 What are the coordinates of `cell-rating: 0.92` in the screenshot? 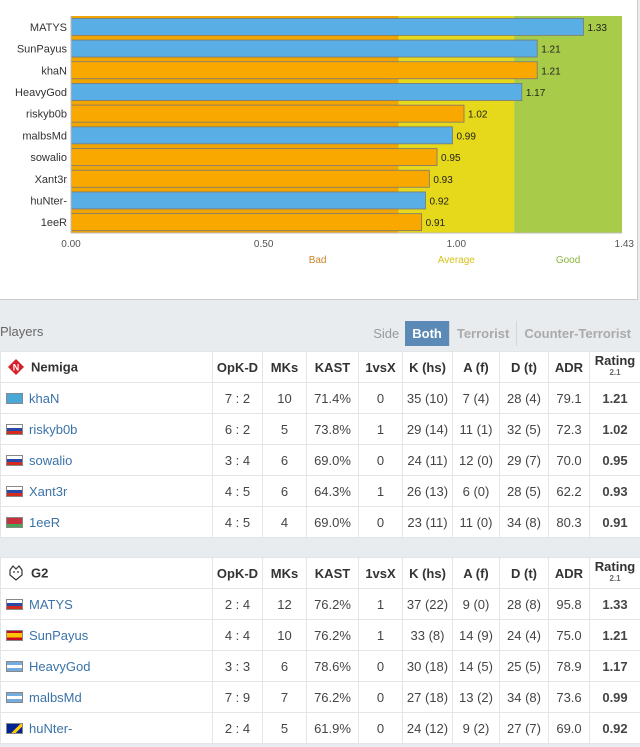 It's located at (614, 728).